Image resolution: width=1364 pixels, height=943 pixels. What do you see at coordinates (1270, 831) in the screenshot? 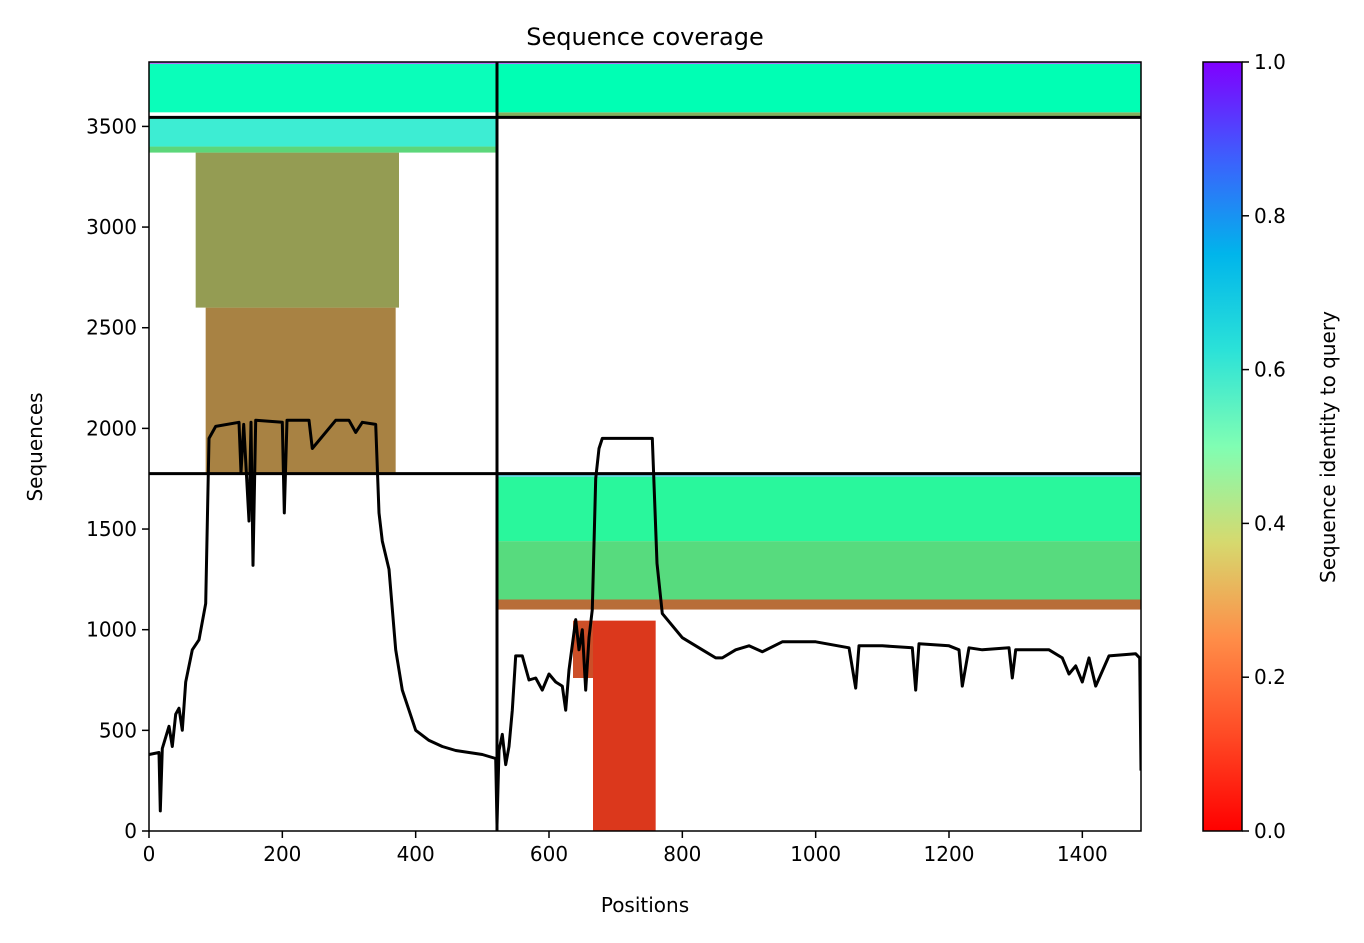
I see `colorbar-tick-label: 0.0` at bounding box center [1270, 831].